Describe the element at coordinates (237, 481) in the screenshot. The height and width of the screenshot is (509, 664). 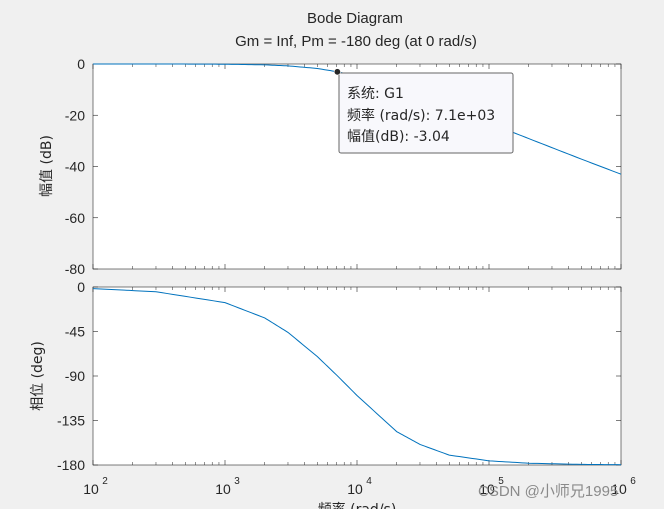
I see `x-tick-label-exponent: 3` at that location.